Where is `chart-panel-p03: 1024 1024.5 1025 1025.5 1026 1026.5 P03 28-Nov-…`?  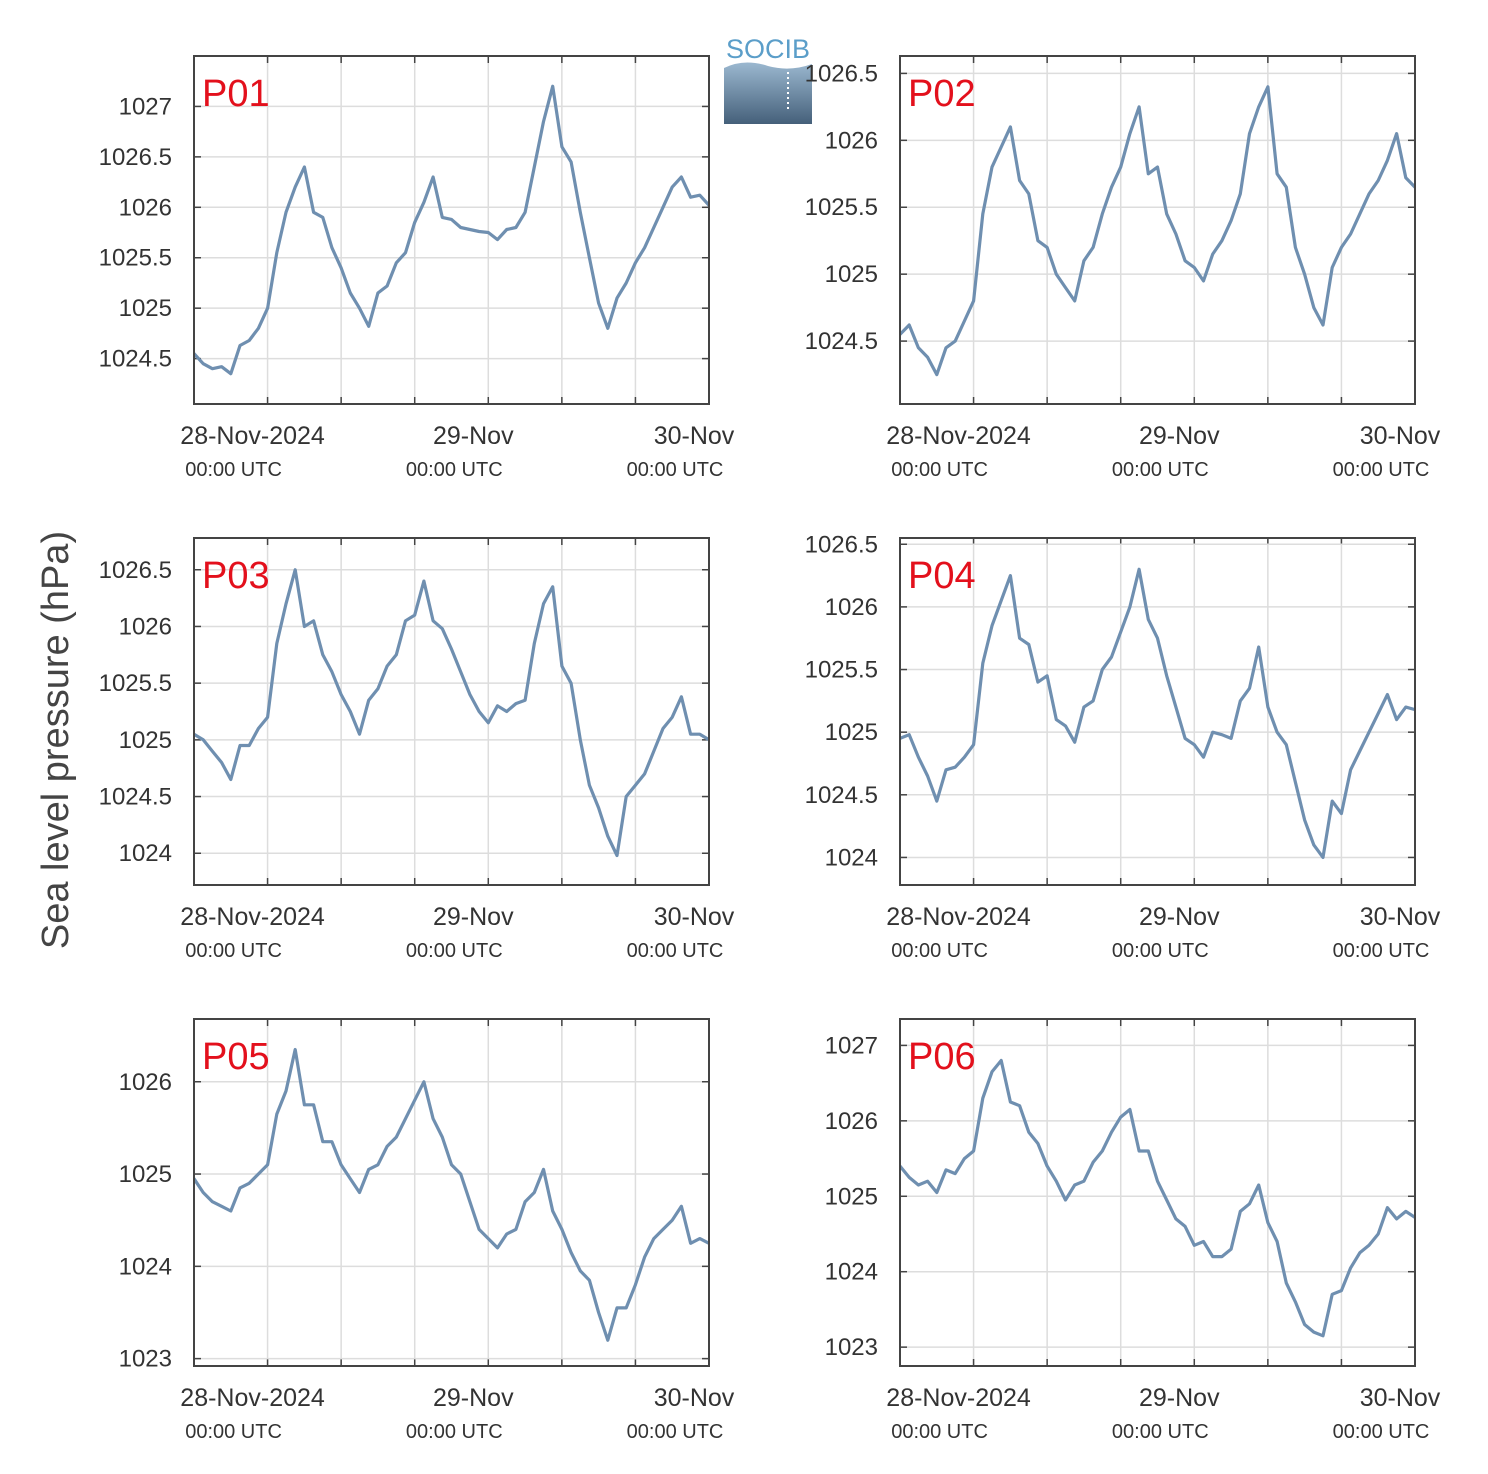 chart-panel-p03: 1024 1024.5 1025 1025.5 1026 1026.5 P03 28-Nov-… is located at coordinates (417, 749).